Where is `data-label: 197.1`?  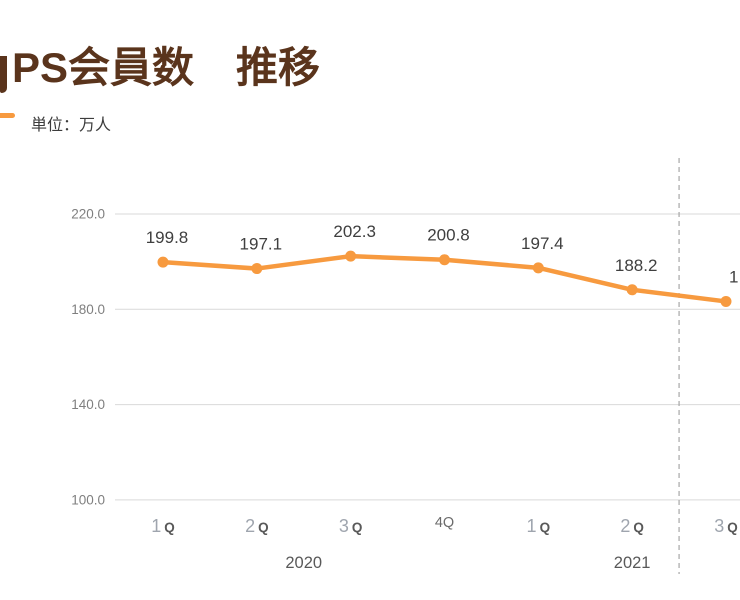
data-label: 197.1 is located at coordinates (261, 244).